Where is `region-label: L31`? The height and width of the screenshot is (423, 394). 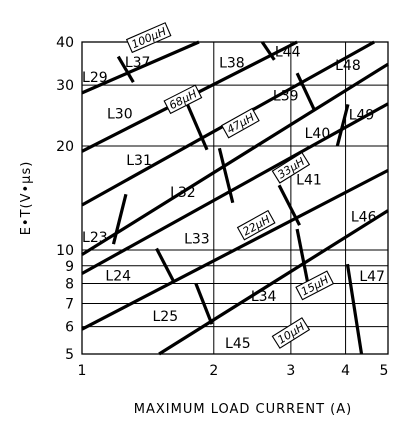
region-label: L31 is located at coordinates (139, 161).